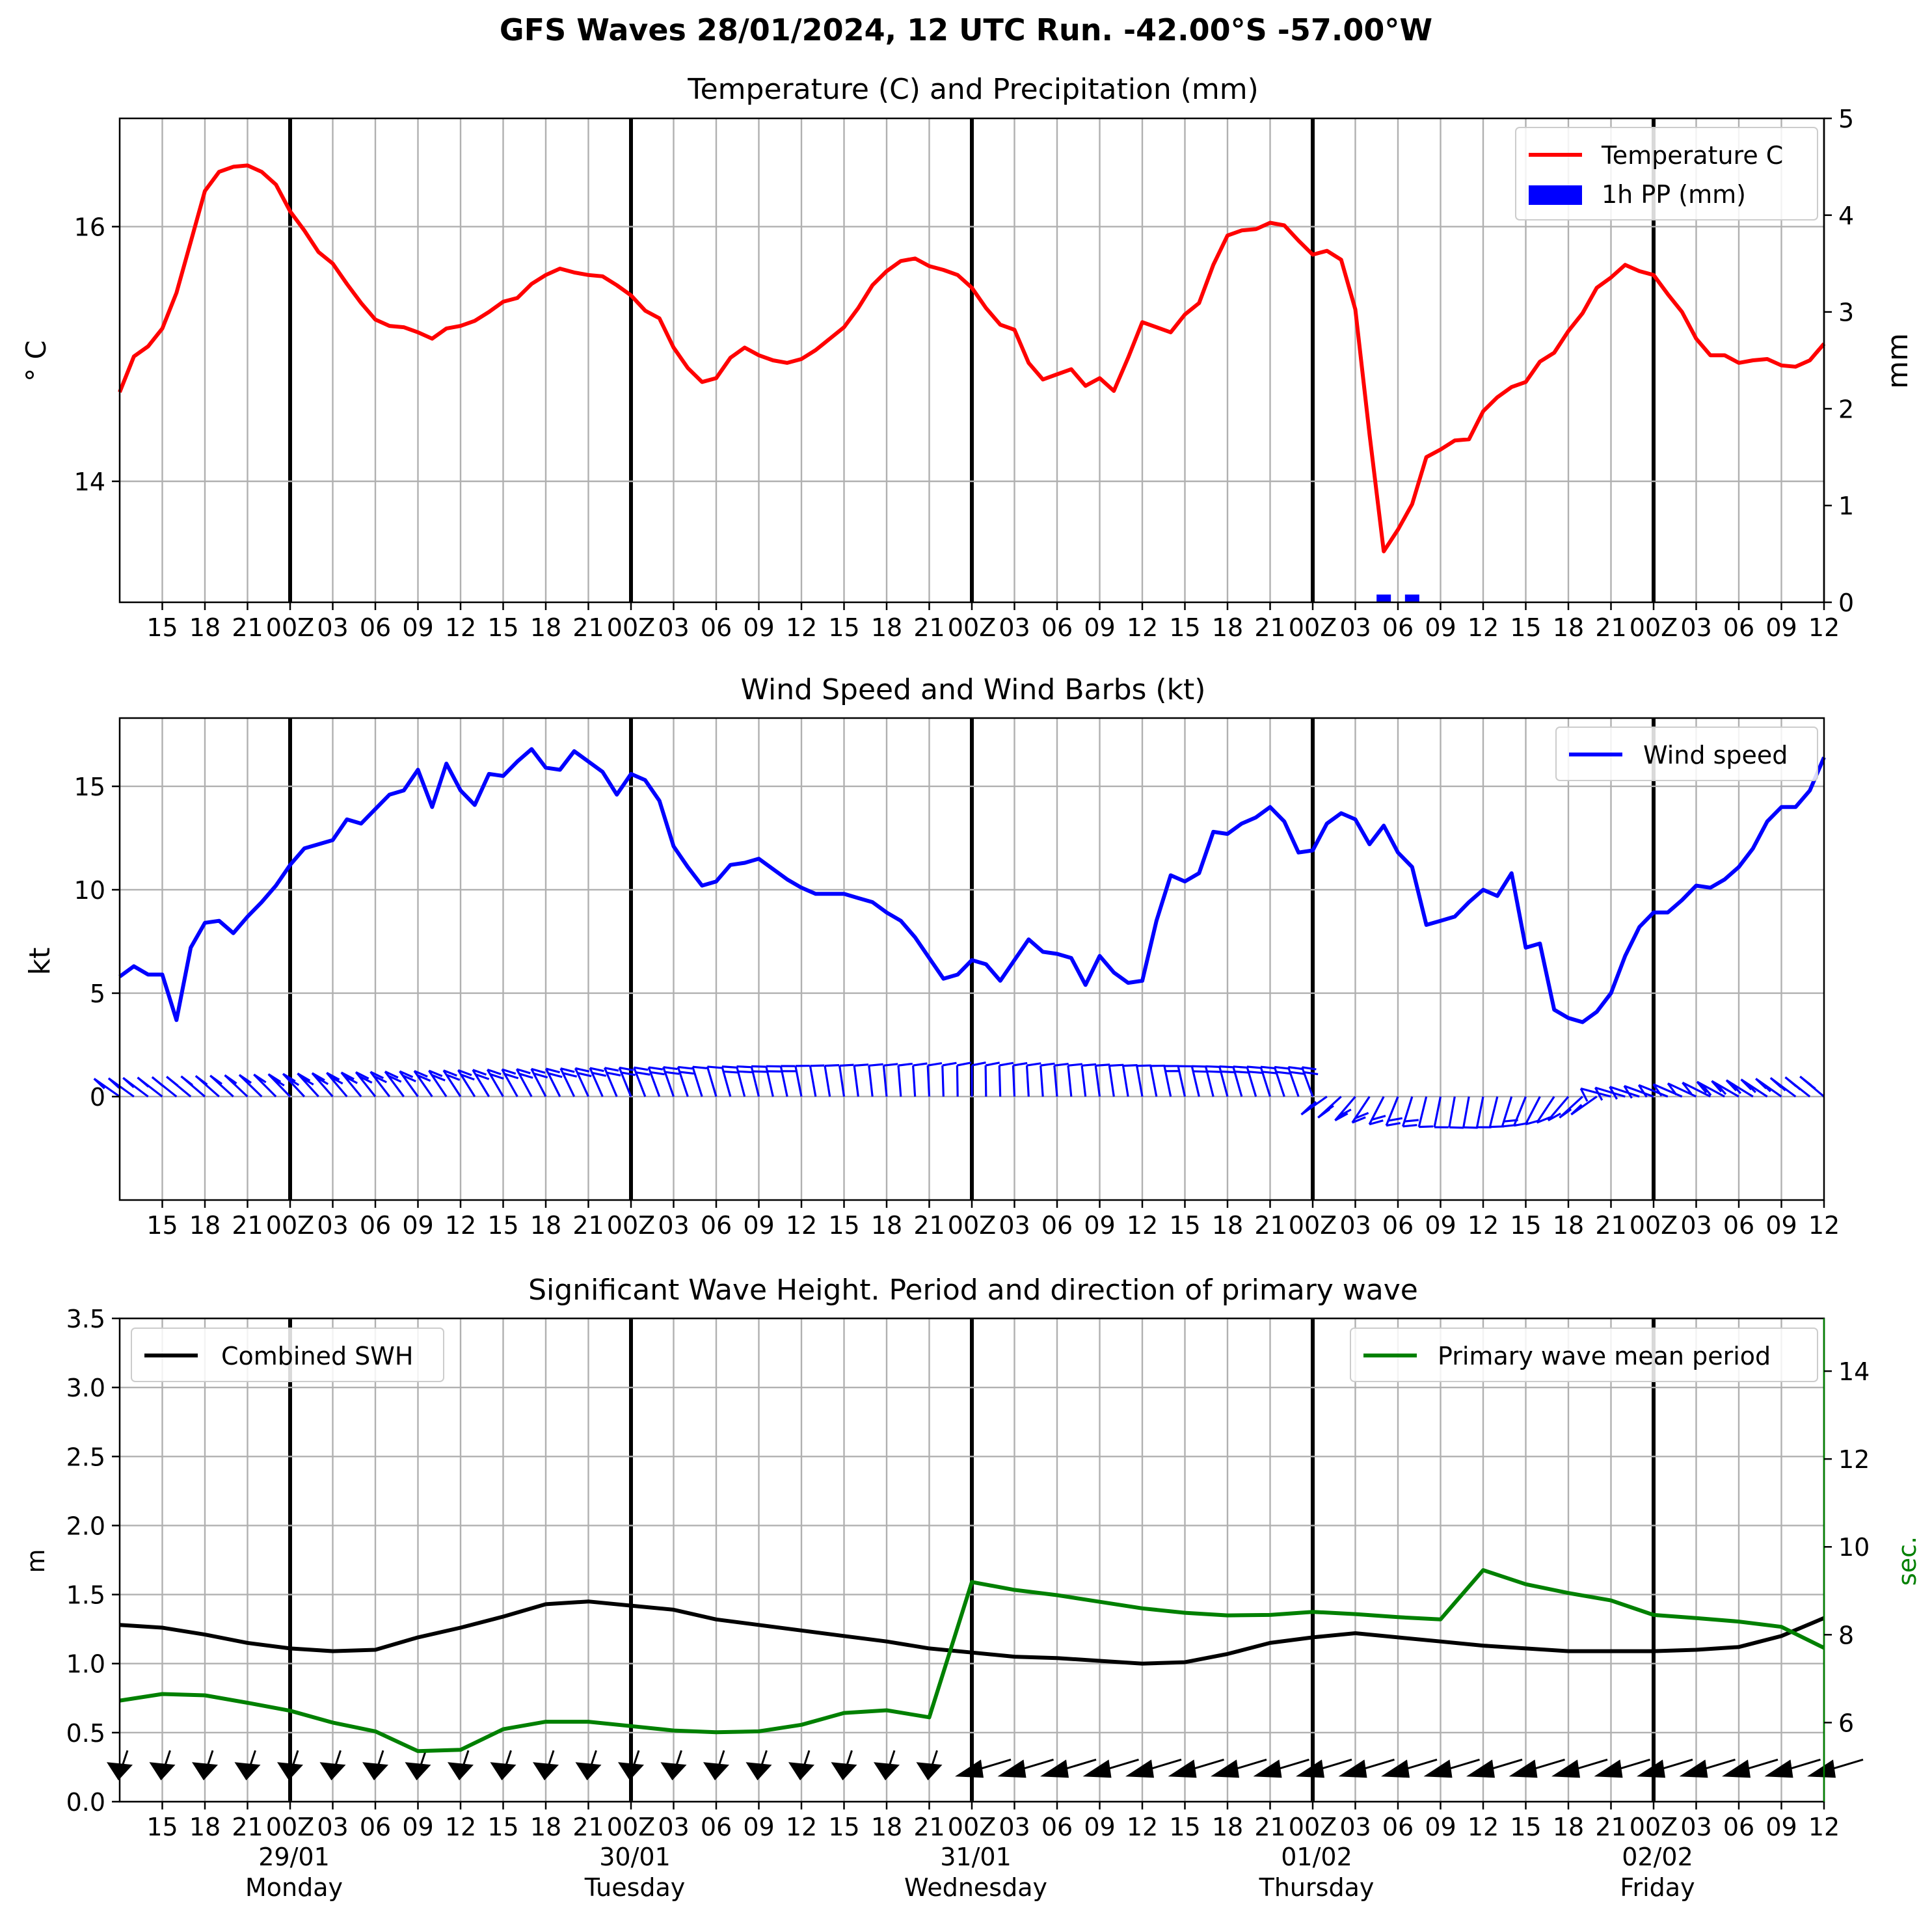 This screenshot has width=1932, height=1922. Describe the element at coordinates (1316, 1857) in the screenshot. I see `date-label: 01/02` at that location.